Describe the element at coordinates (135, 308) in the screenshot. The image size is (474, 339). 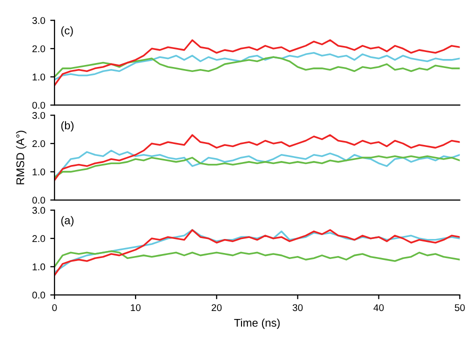
I see `x-tick-label: 10` at that location.